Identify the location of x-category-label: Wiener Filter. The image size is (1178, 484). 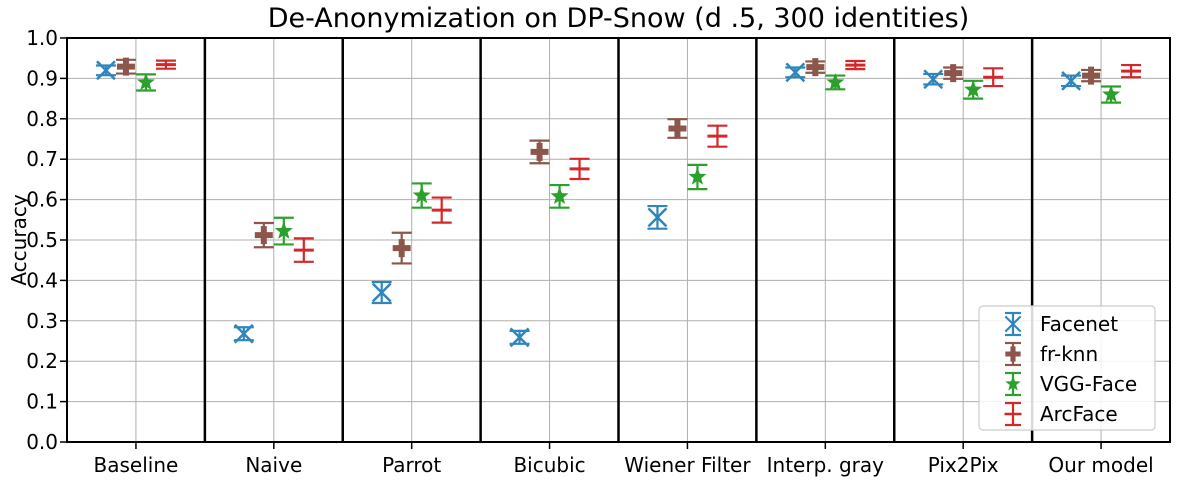
(687, 465).